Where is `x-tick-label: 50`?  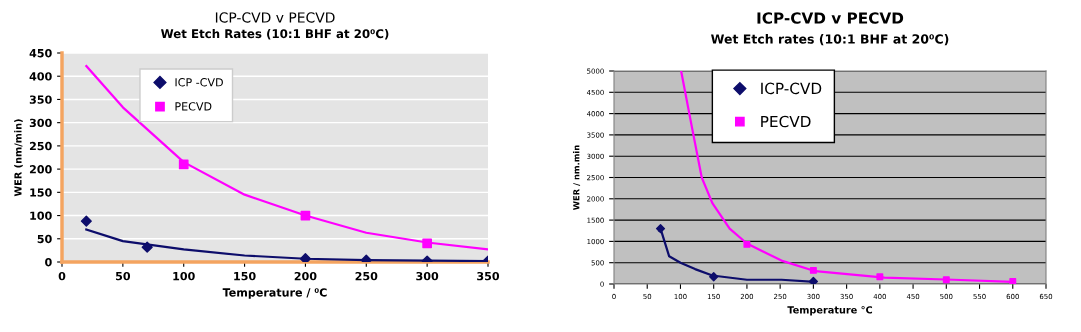
x-tick-label: 50 is located at coordinates (123, 276).